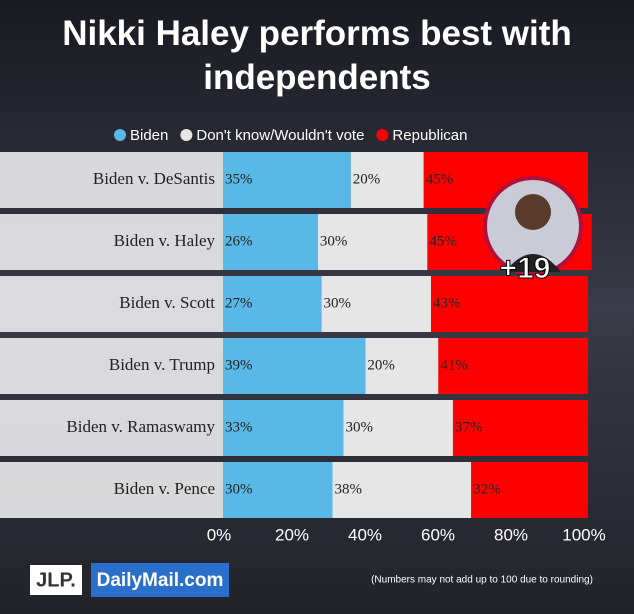 Image resolution: width=634 pixels, height=614 pixels. I want to click on value-label: 35%, so click(239, 179).